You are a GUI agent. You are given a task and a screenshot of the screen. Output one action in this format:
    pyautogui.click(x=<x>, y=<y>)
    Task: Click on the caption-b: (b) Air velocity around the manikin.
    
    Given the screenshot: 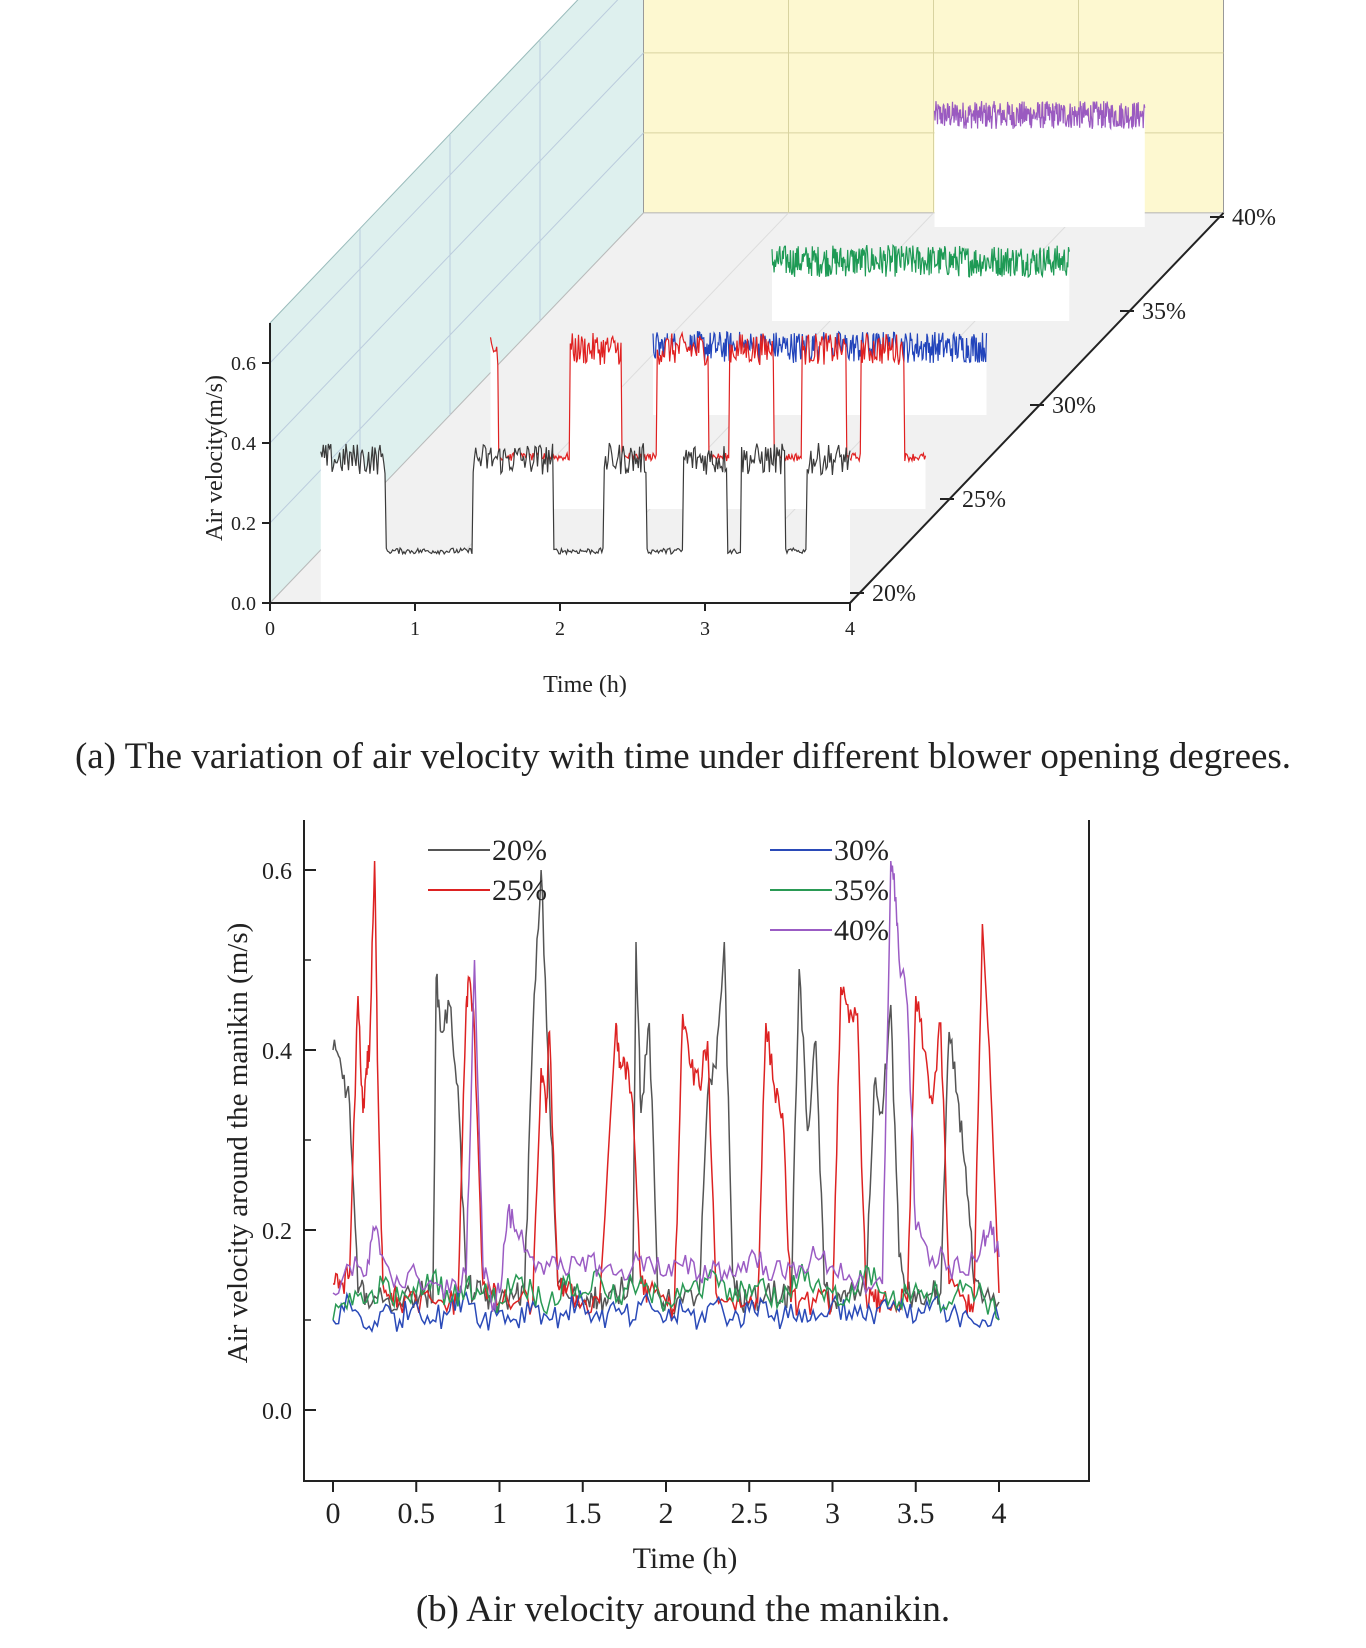 What is the action you would take?
    pyautogui.click(x=683, y=1609)
    